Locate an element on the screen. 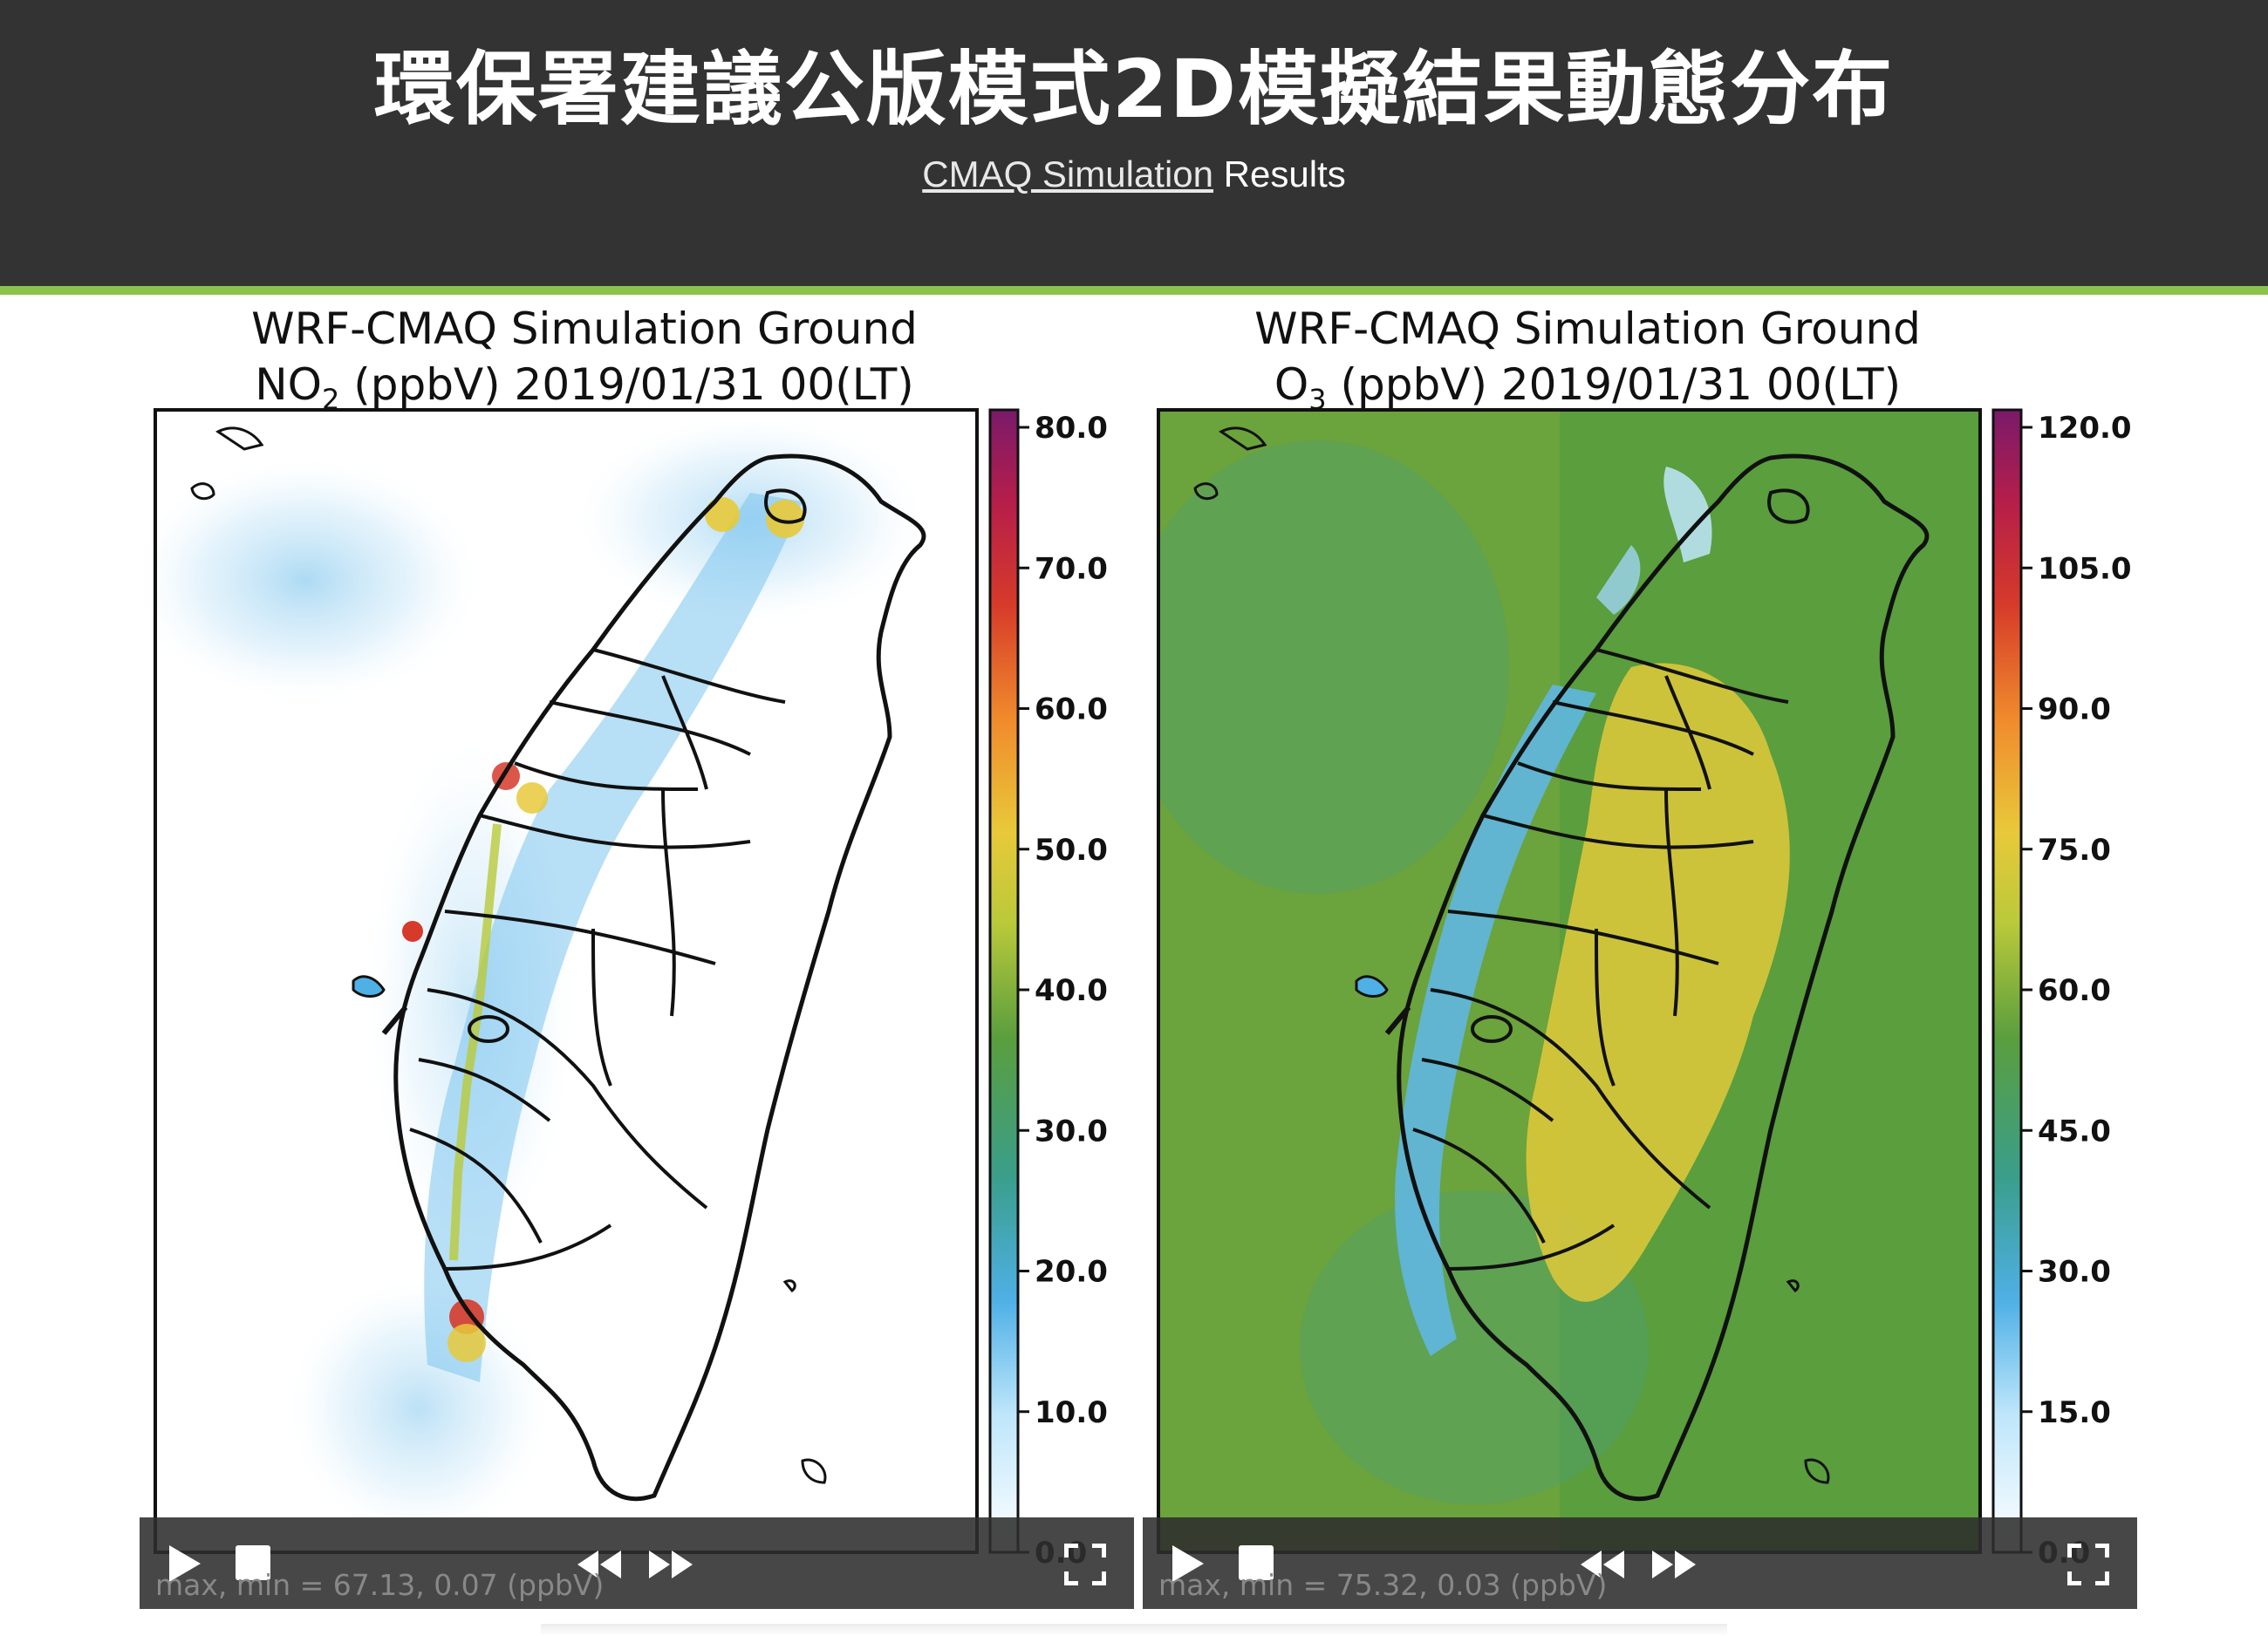 This screenshot has height=1636, width=2268. colorbar-tick-label: 10.0 is located at coordinates (1071, 1412).